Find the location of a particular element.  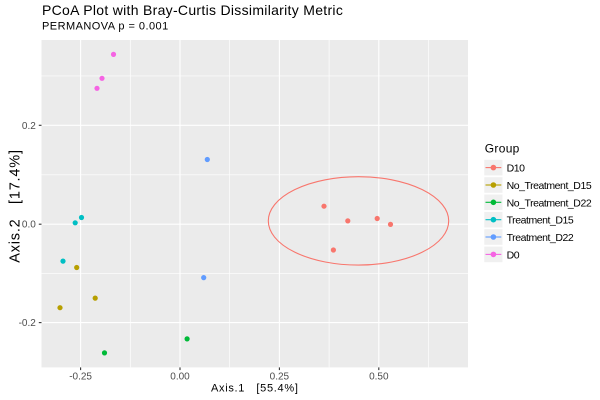

svg-text: Axis.1 [55.4%] is located at coordinates (255, 389).